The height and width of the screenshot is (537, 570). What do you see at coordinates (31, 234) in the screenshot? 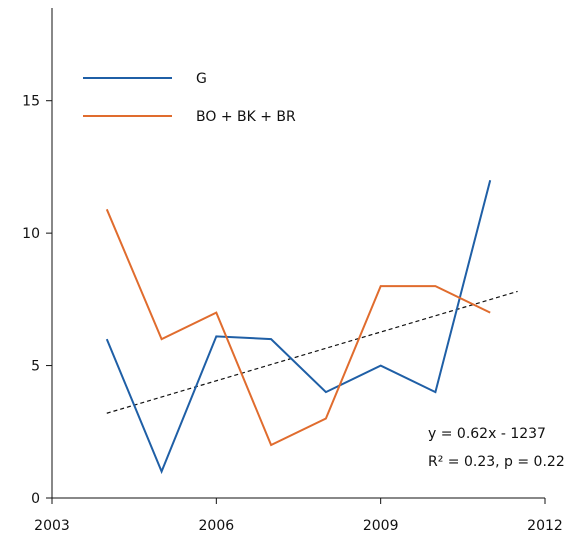
I see `y-tick-label: 10` at bounding box center [31, 234].